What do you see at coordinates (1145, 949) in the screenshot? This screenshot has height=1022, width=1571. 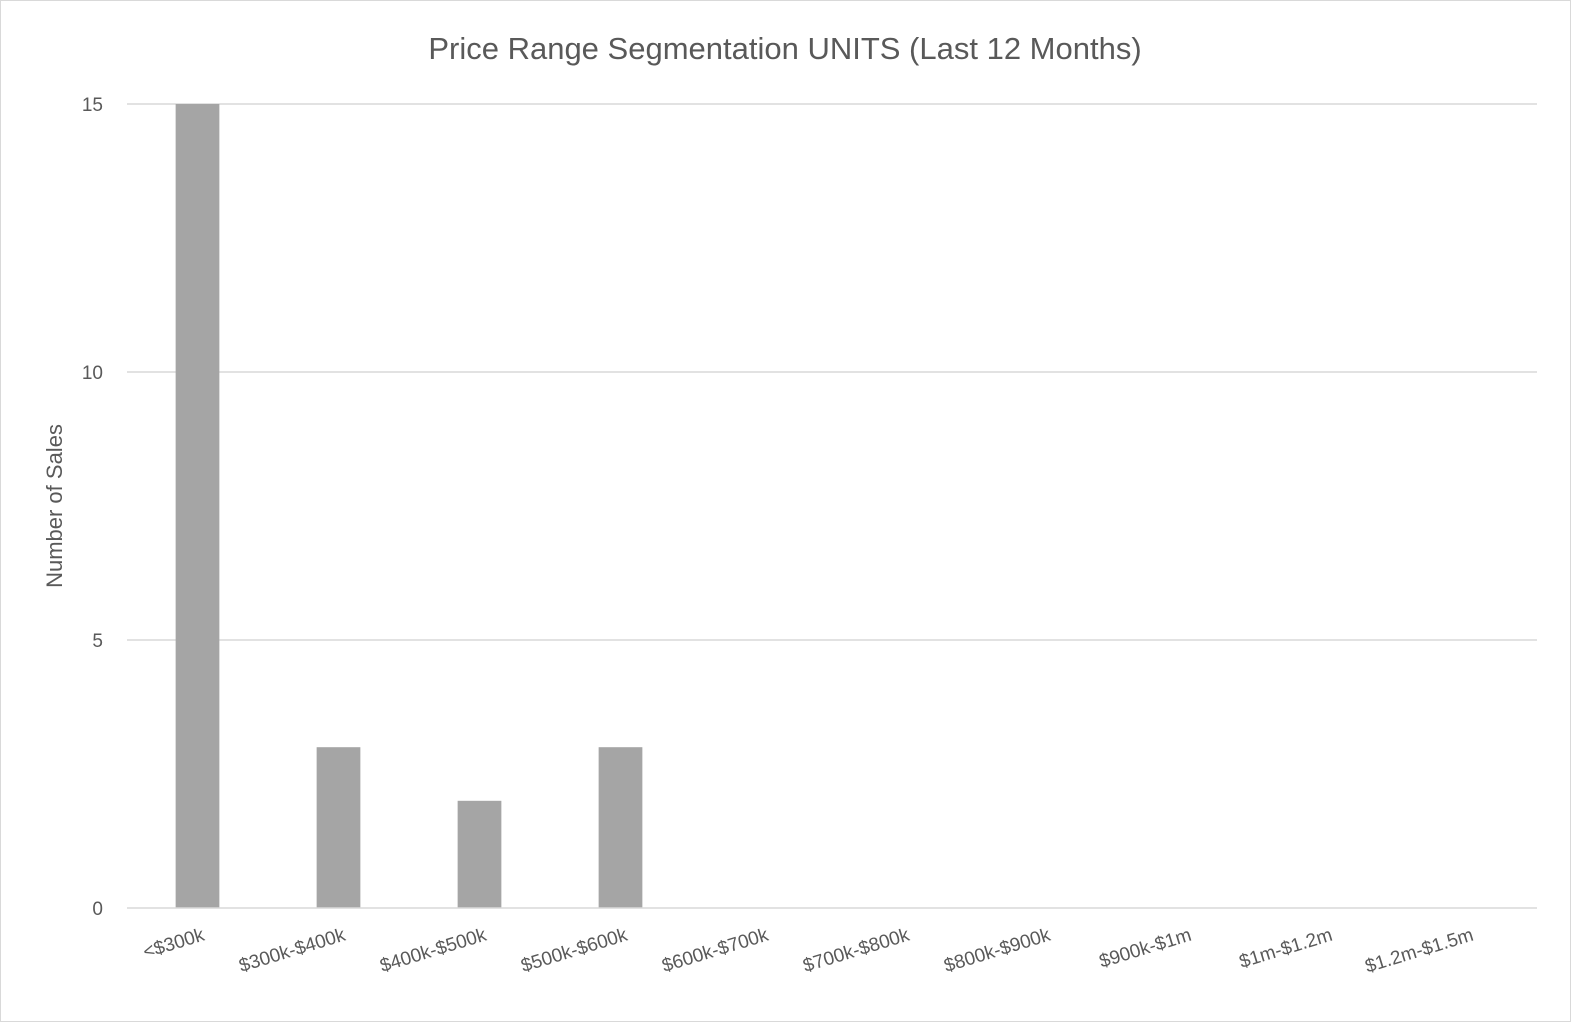 I see `x-tick-label: $900k-$1m` at bounding box center [1145, 949].